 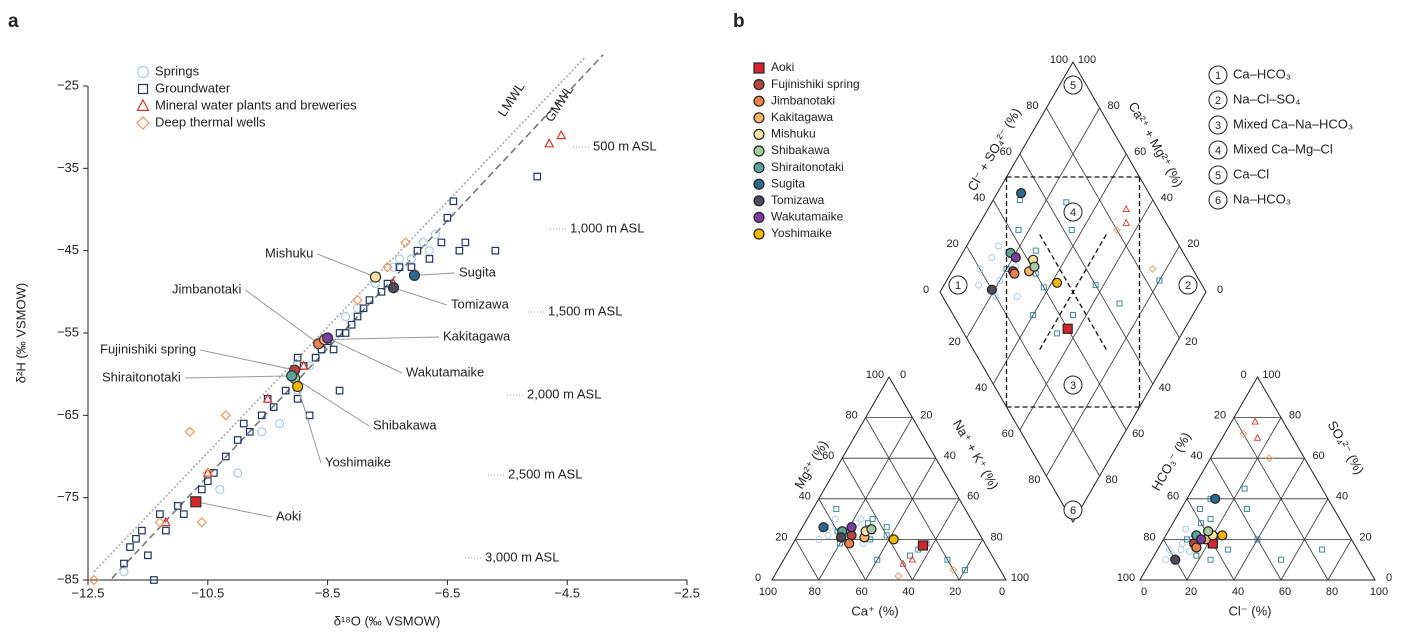 What do you see at coordinates (1149, 537) in the screenshot?
I see `hco3-tick-label: 80` at bounding box center [1149, 537].